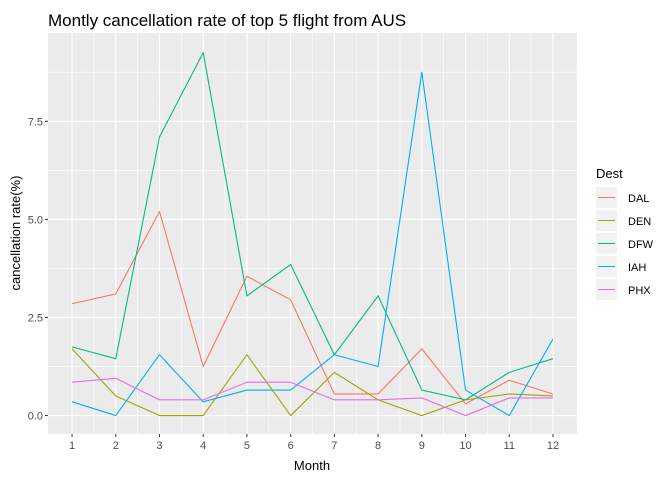  Describe the element at coordinates (203, 446) in the screenshot. I see `x-tick-label: 4` at that location.